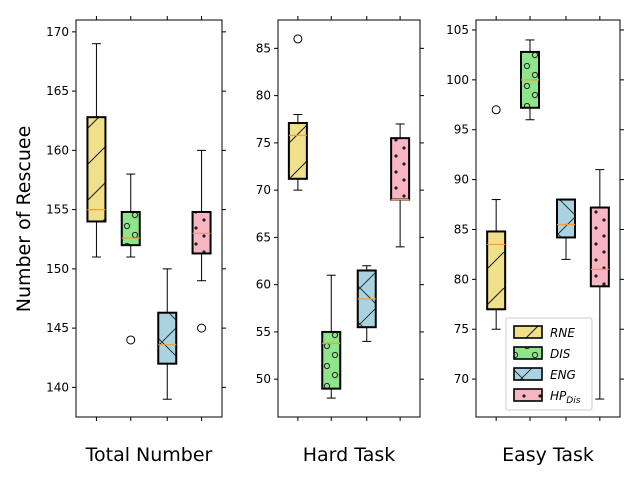 The height and width of the screenshot is (480, 640). Describe the element at coordinates (548, 455) in the screenshot. I see `x-axis-label: Easy Task` at that location.